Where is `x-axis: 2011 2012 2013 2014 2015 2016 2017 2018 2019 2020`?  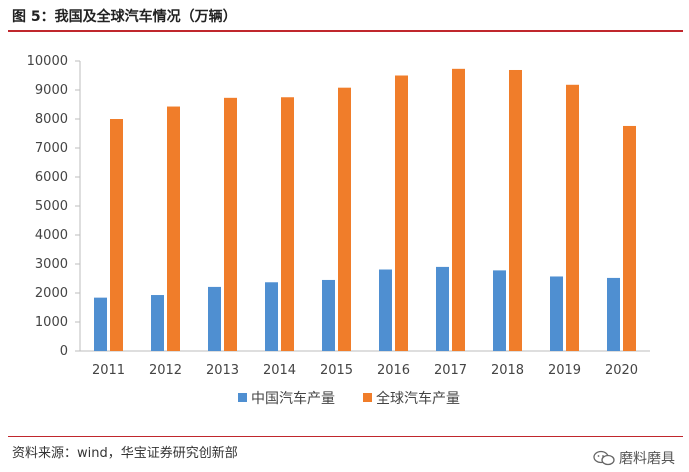
x-axis: 2011 2012 2013 2014 2015 2016 2017 2018 2019 2020 is located at coordinates (365, 364).